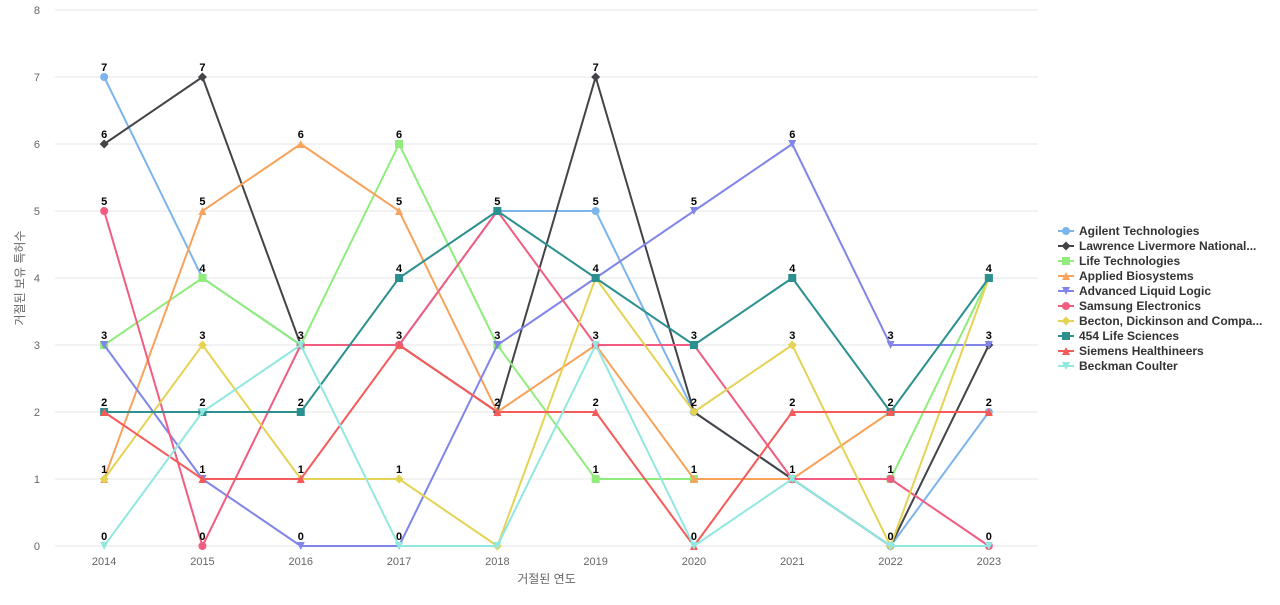 The height and width of the screenshot is (605, 1280). I want to click on y-tick-label: 6, so click(37, 145).